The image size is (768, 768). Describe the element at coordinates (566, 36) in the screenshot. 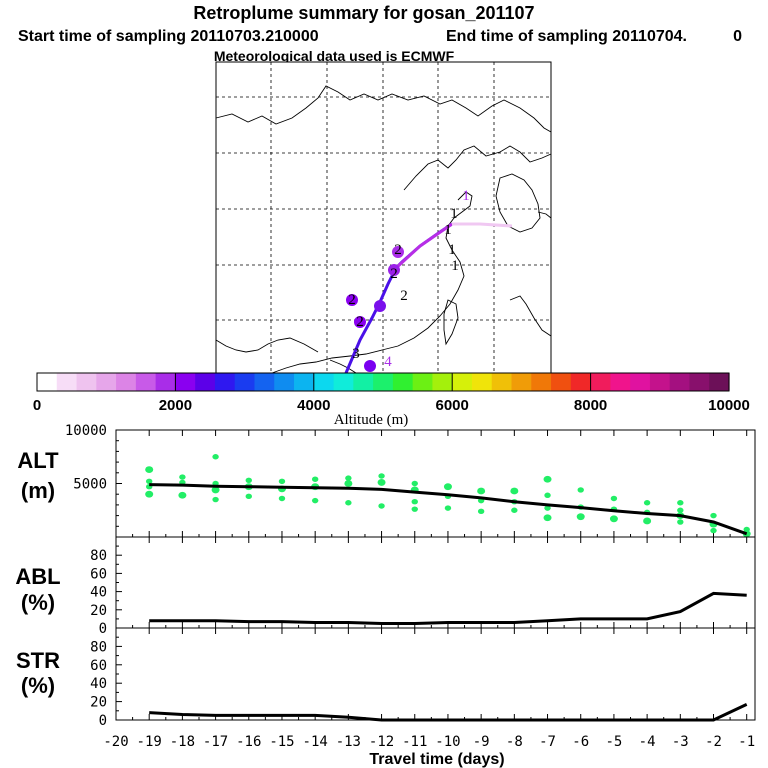

I see `end-time-label: End time of sampling 20110704.` at that location.